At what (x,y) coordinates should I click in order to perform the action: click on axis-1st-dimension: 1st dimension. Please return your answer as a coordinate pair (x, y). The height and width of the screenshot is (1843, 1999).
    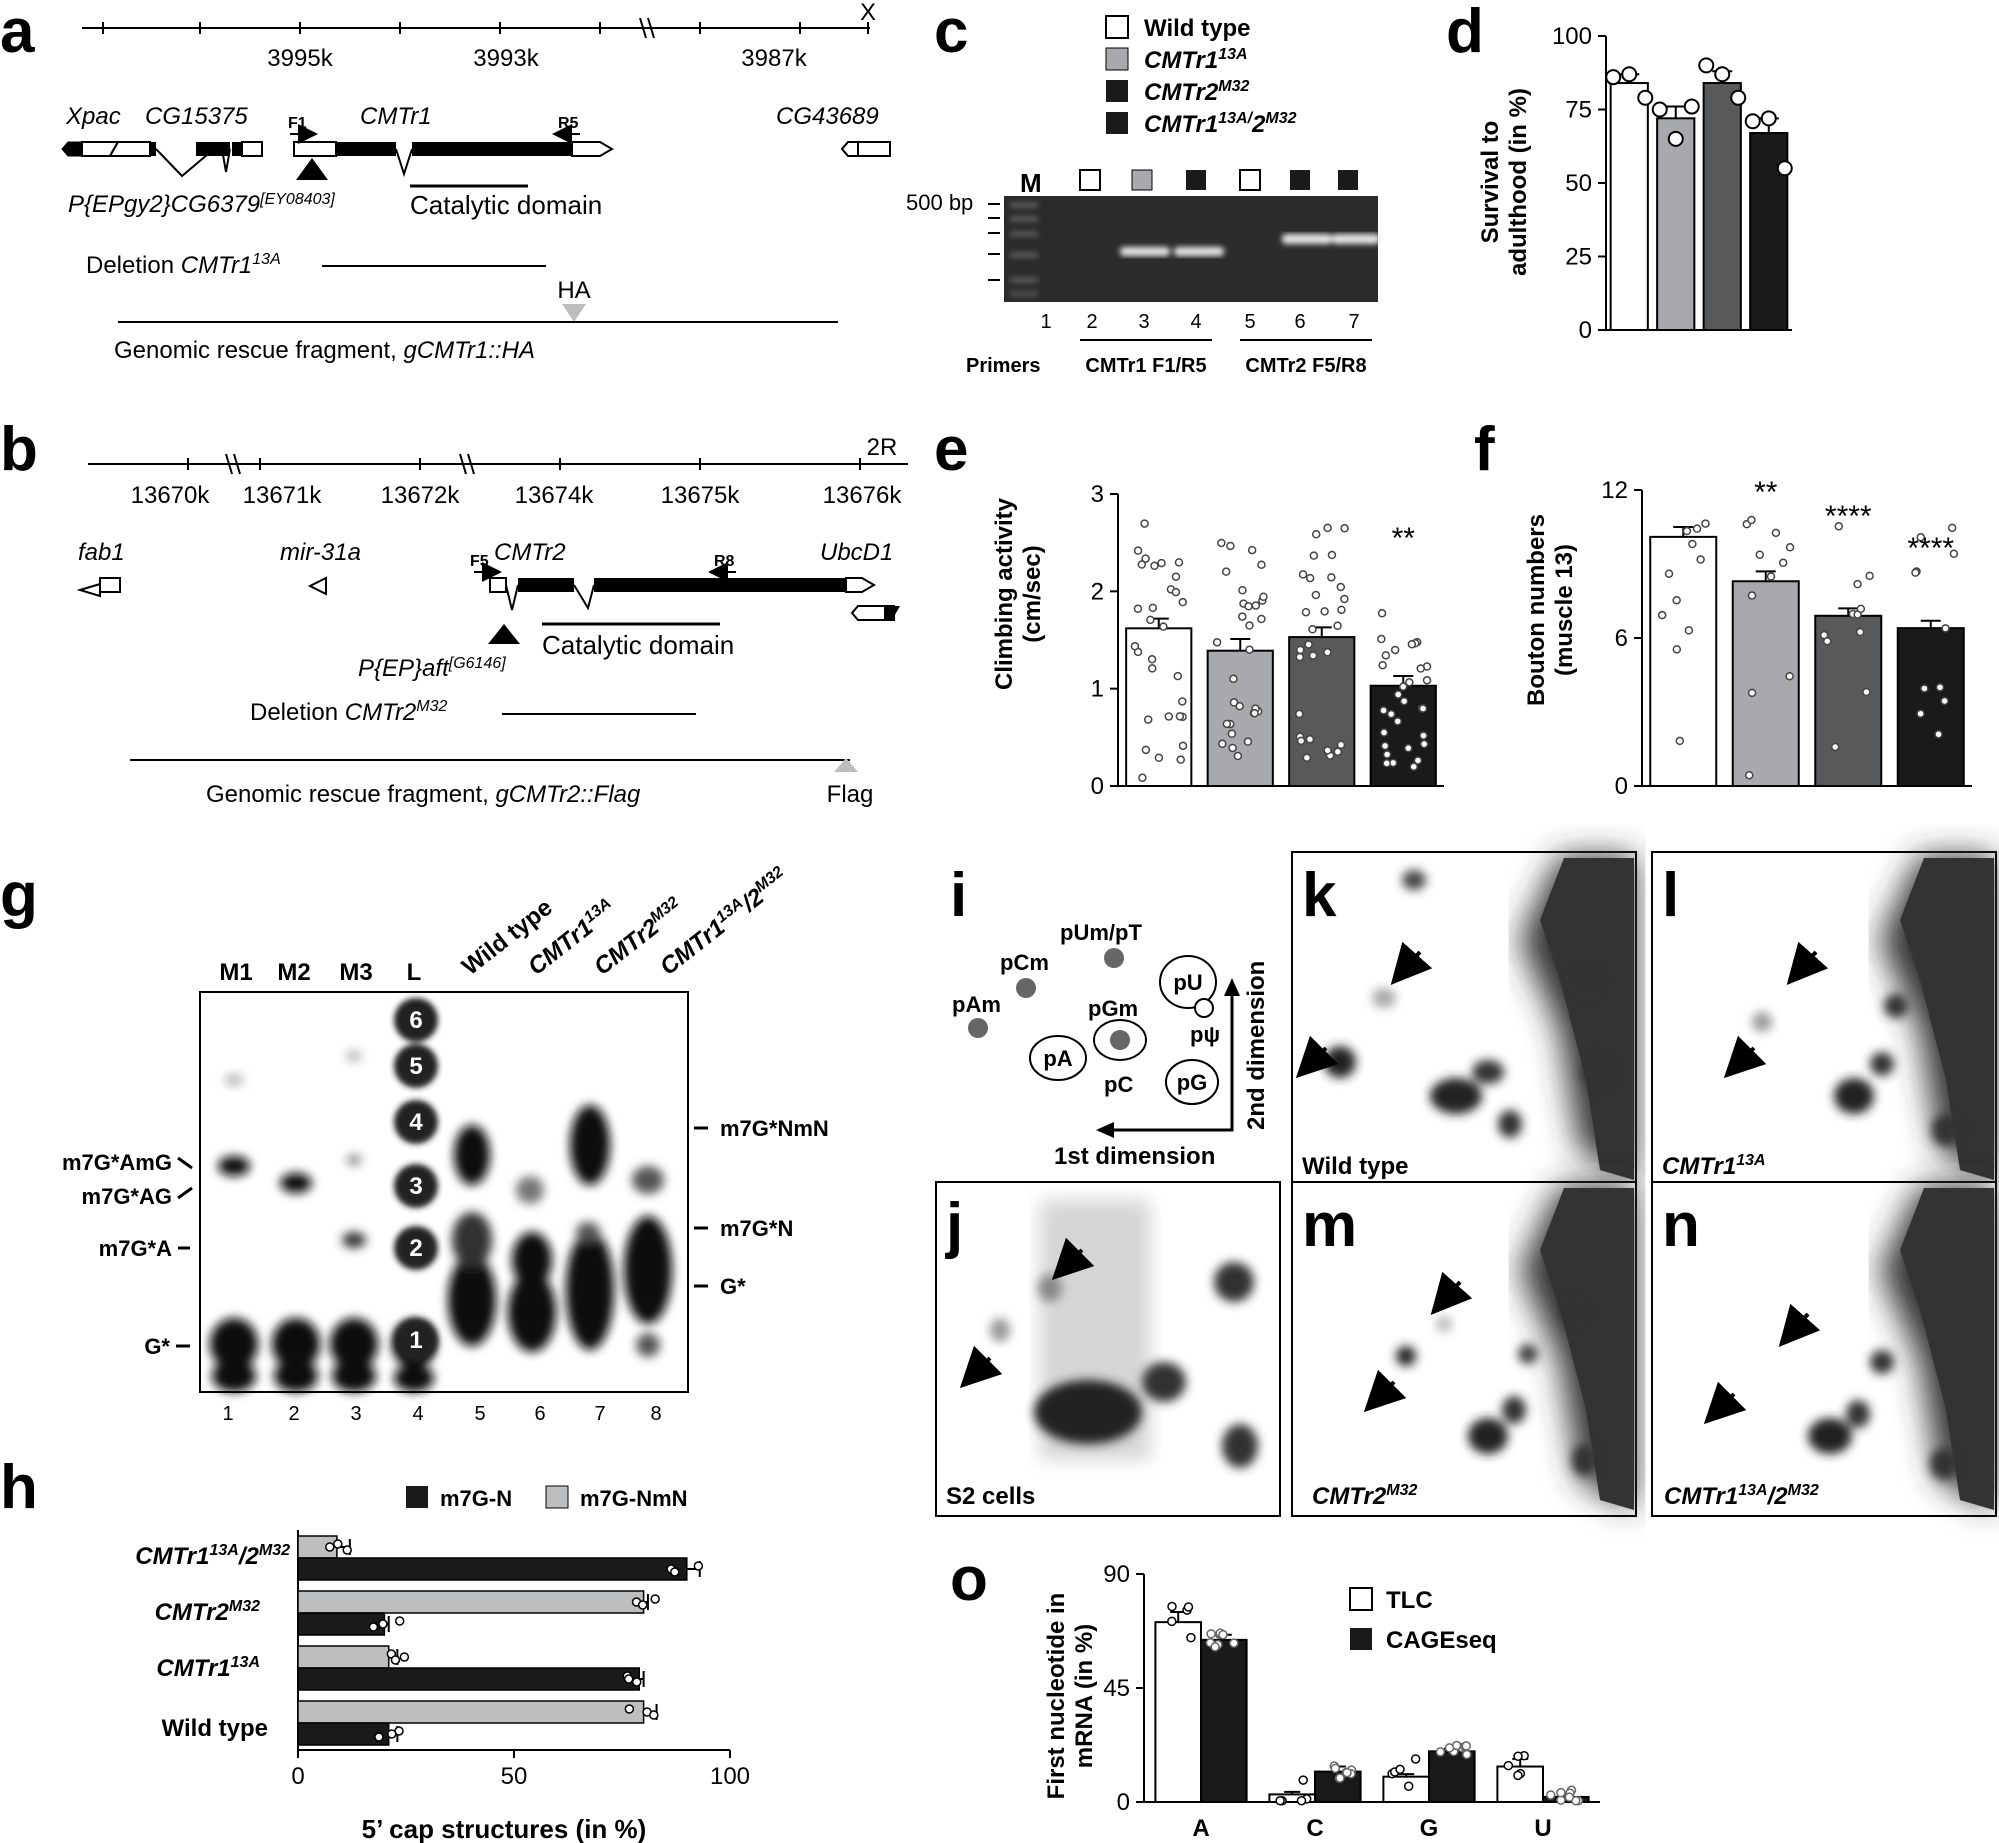
    Looking at the image, I should click on (1134, 1156).